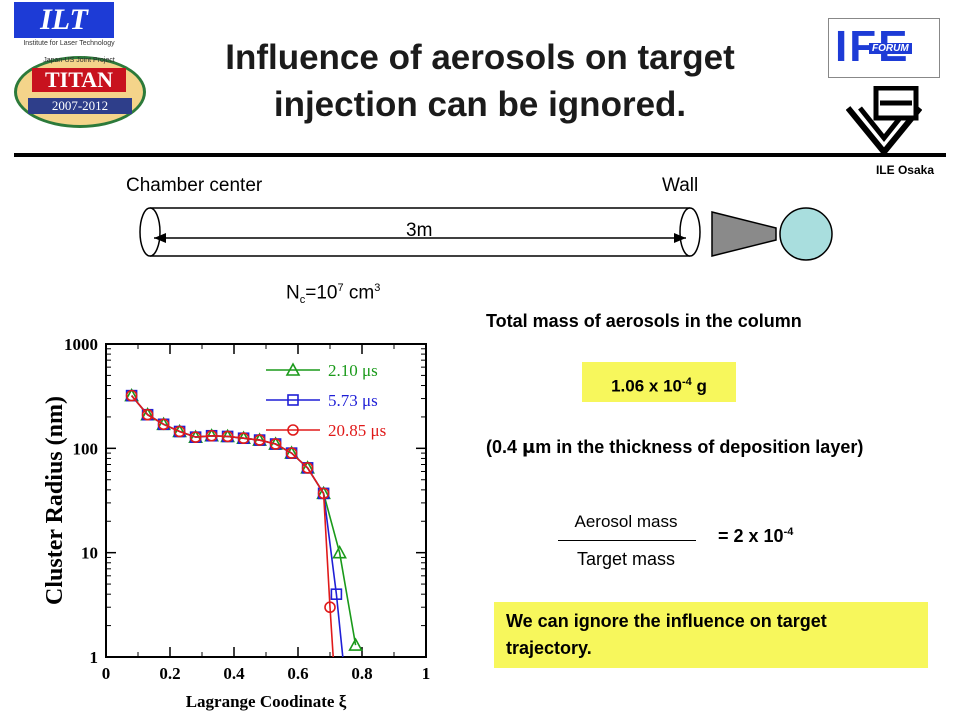  I want to click on ratio-denominator: Target mass, so click(626, 559).